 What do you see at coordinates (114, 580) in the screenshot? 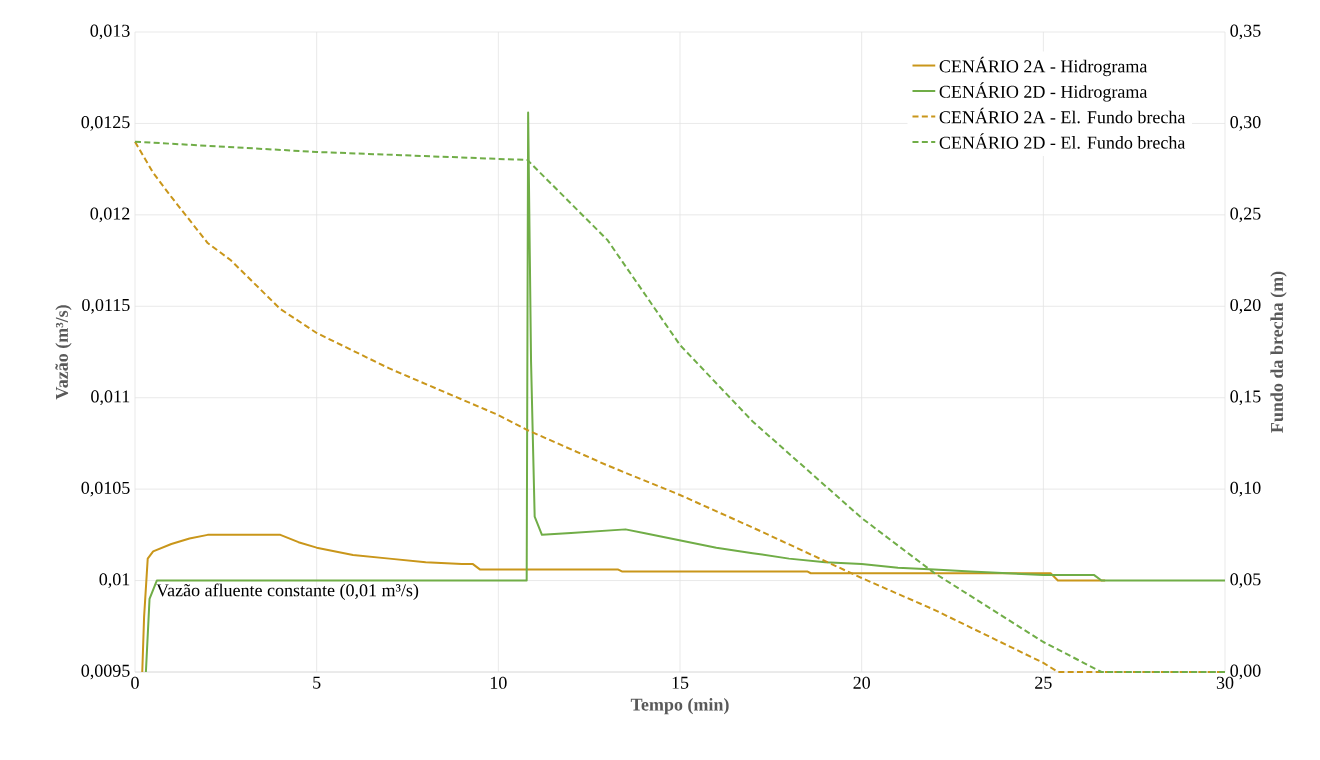
I see `y-tick-label: 0,01` at bounding box center [114, 580].